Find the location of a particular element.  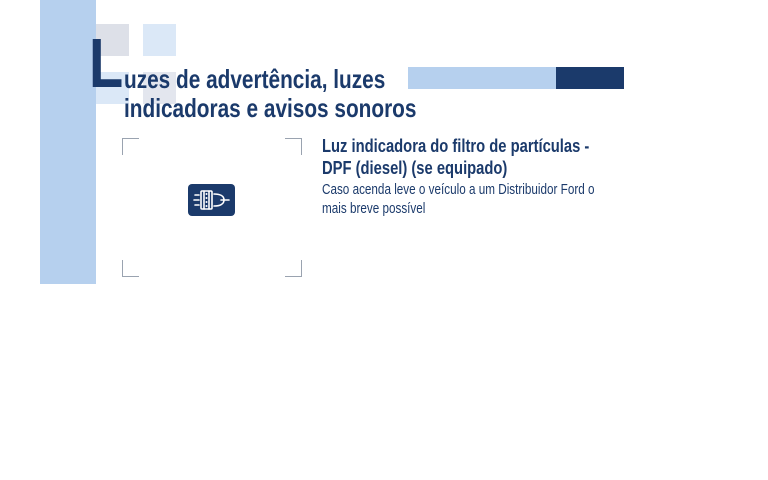

section-title-line2: indicadoras e avisos sonoros is located at coordinates (270, 108).